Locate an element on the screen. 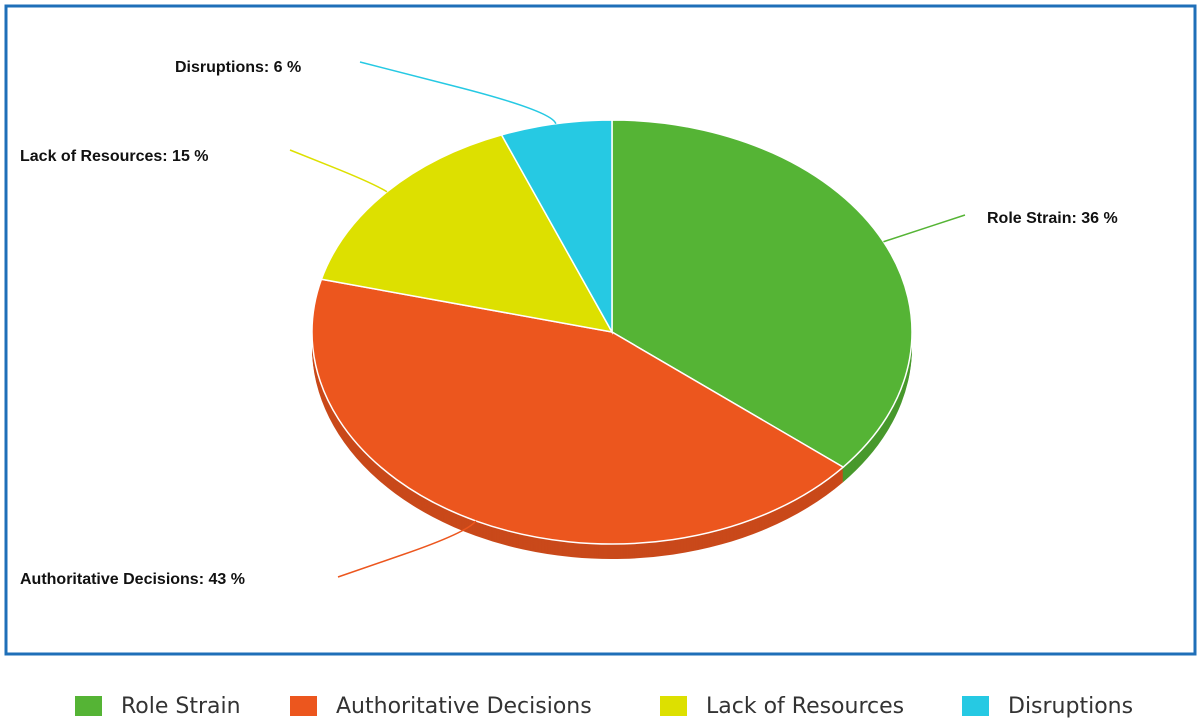 This screenshot has width=1202, height=719. legend-label: Authoritative Decisions is located at coordinates (464, 706).